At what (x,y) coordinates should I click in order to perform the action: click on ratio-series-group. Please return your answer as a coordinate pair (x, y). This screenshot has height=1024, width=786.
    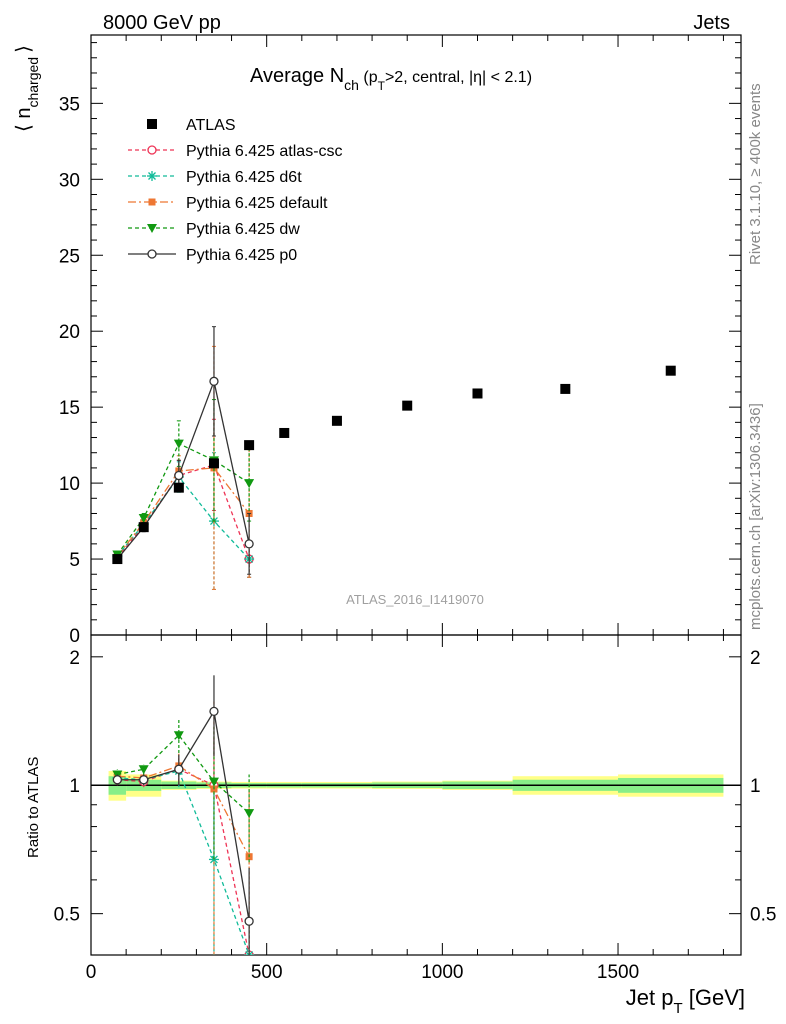
    Looking at the image, I should click on (183, 815).